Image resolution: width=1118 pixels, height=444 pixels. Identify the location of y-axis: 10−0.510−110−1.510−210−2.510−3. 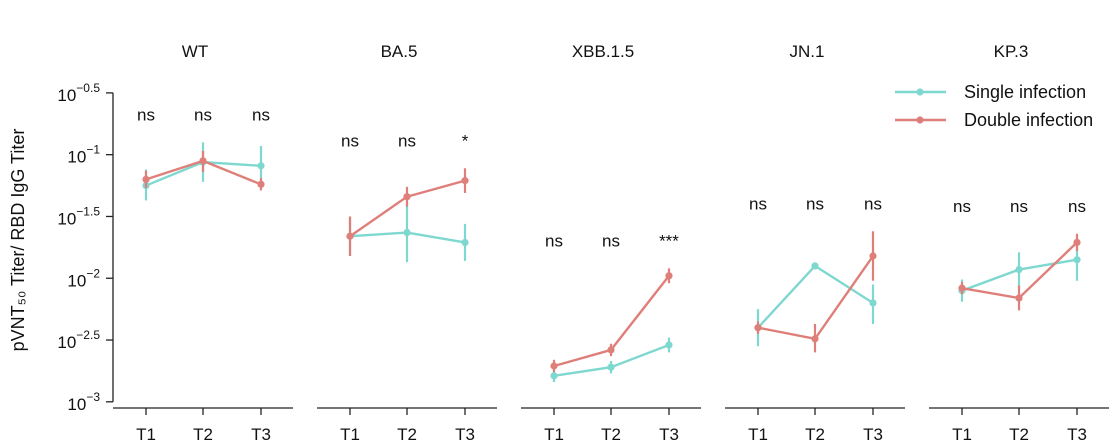
(85, 247).